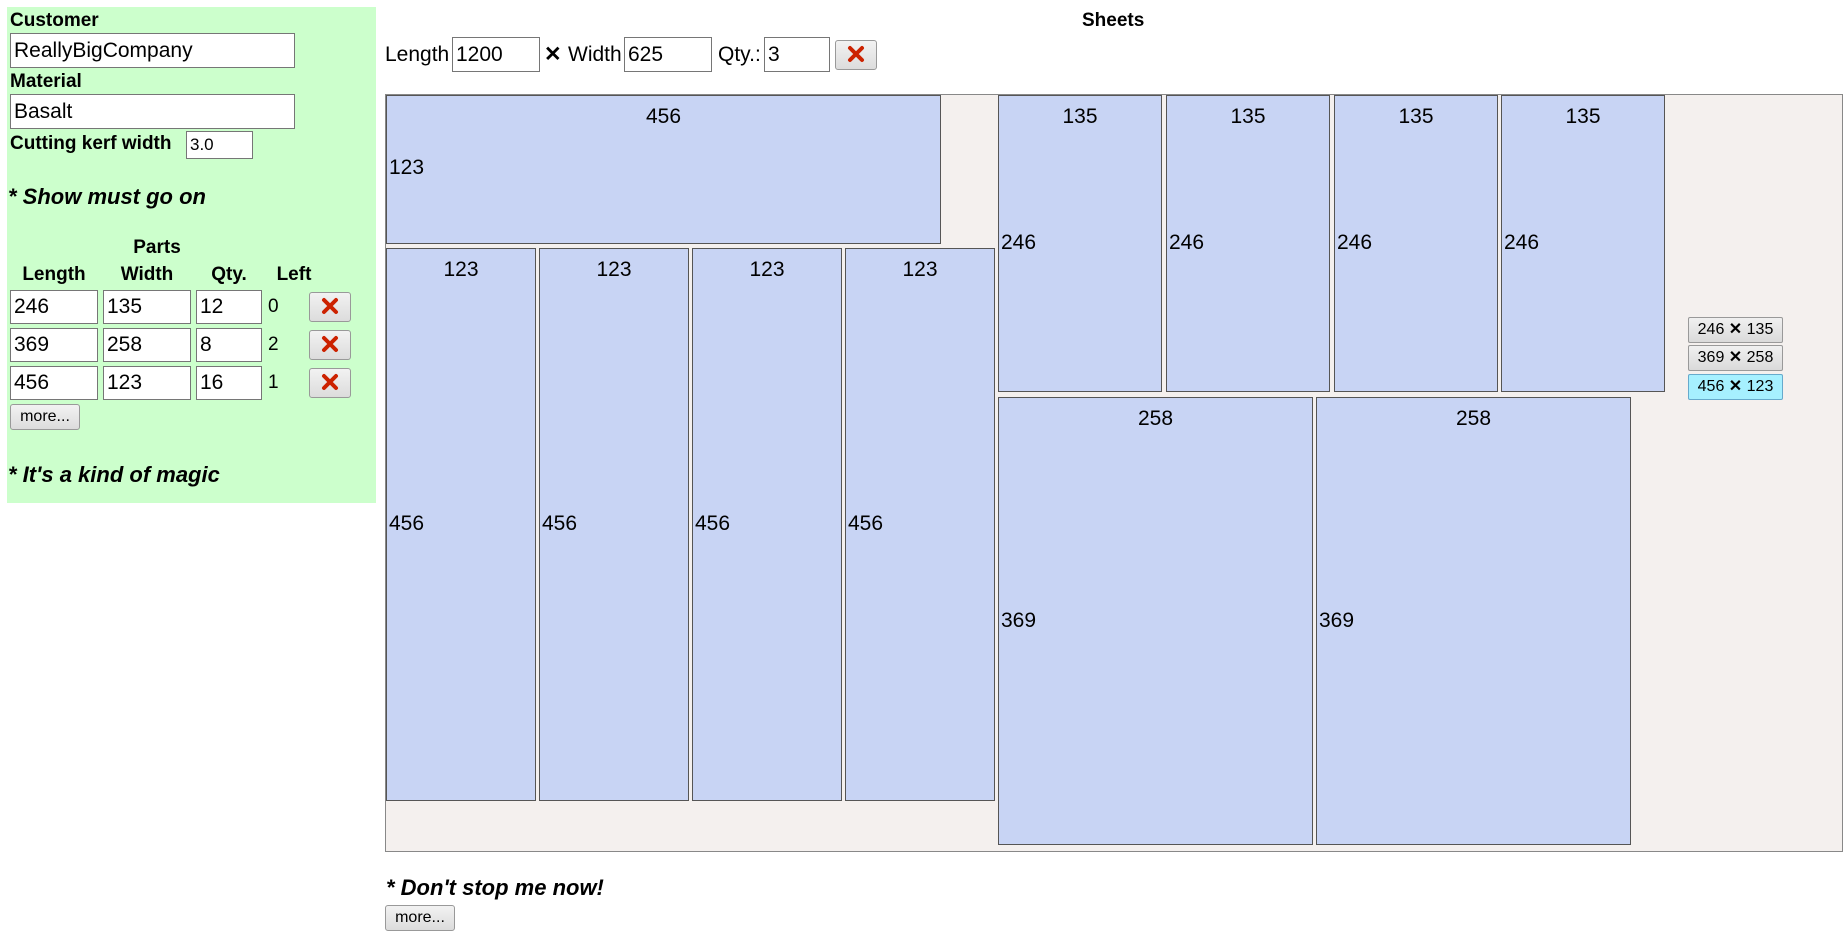 This screenshot has height=935, width=1847. Describe the element at coordinates (1113, 20) in the screenshot. I see `sheets-title: Sheets` at that location.